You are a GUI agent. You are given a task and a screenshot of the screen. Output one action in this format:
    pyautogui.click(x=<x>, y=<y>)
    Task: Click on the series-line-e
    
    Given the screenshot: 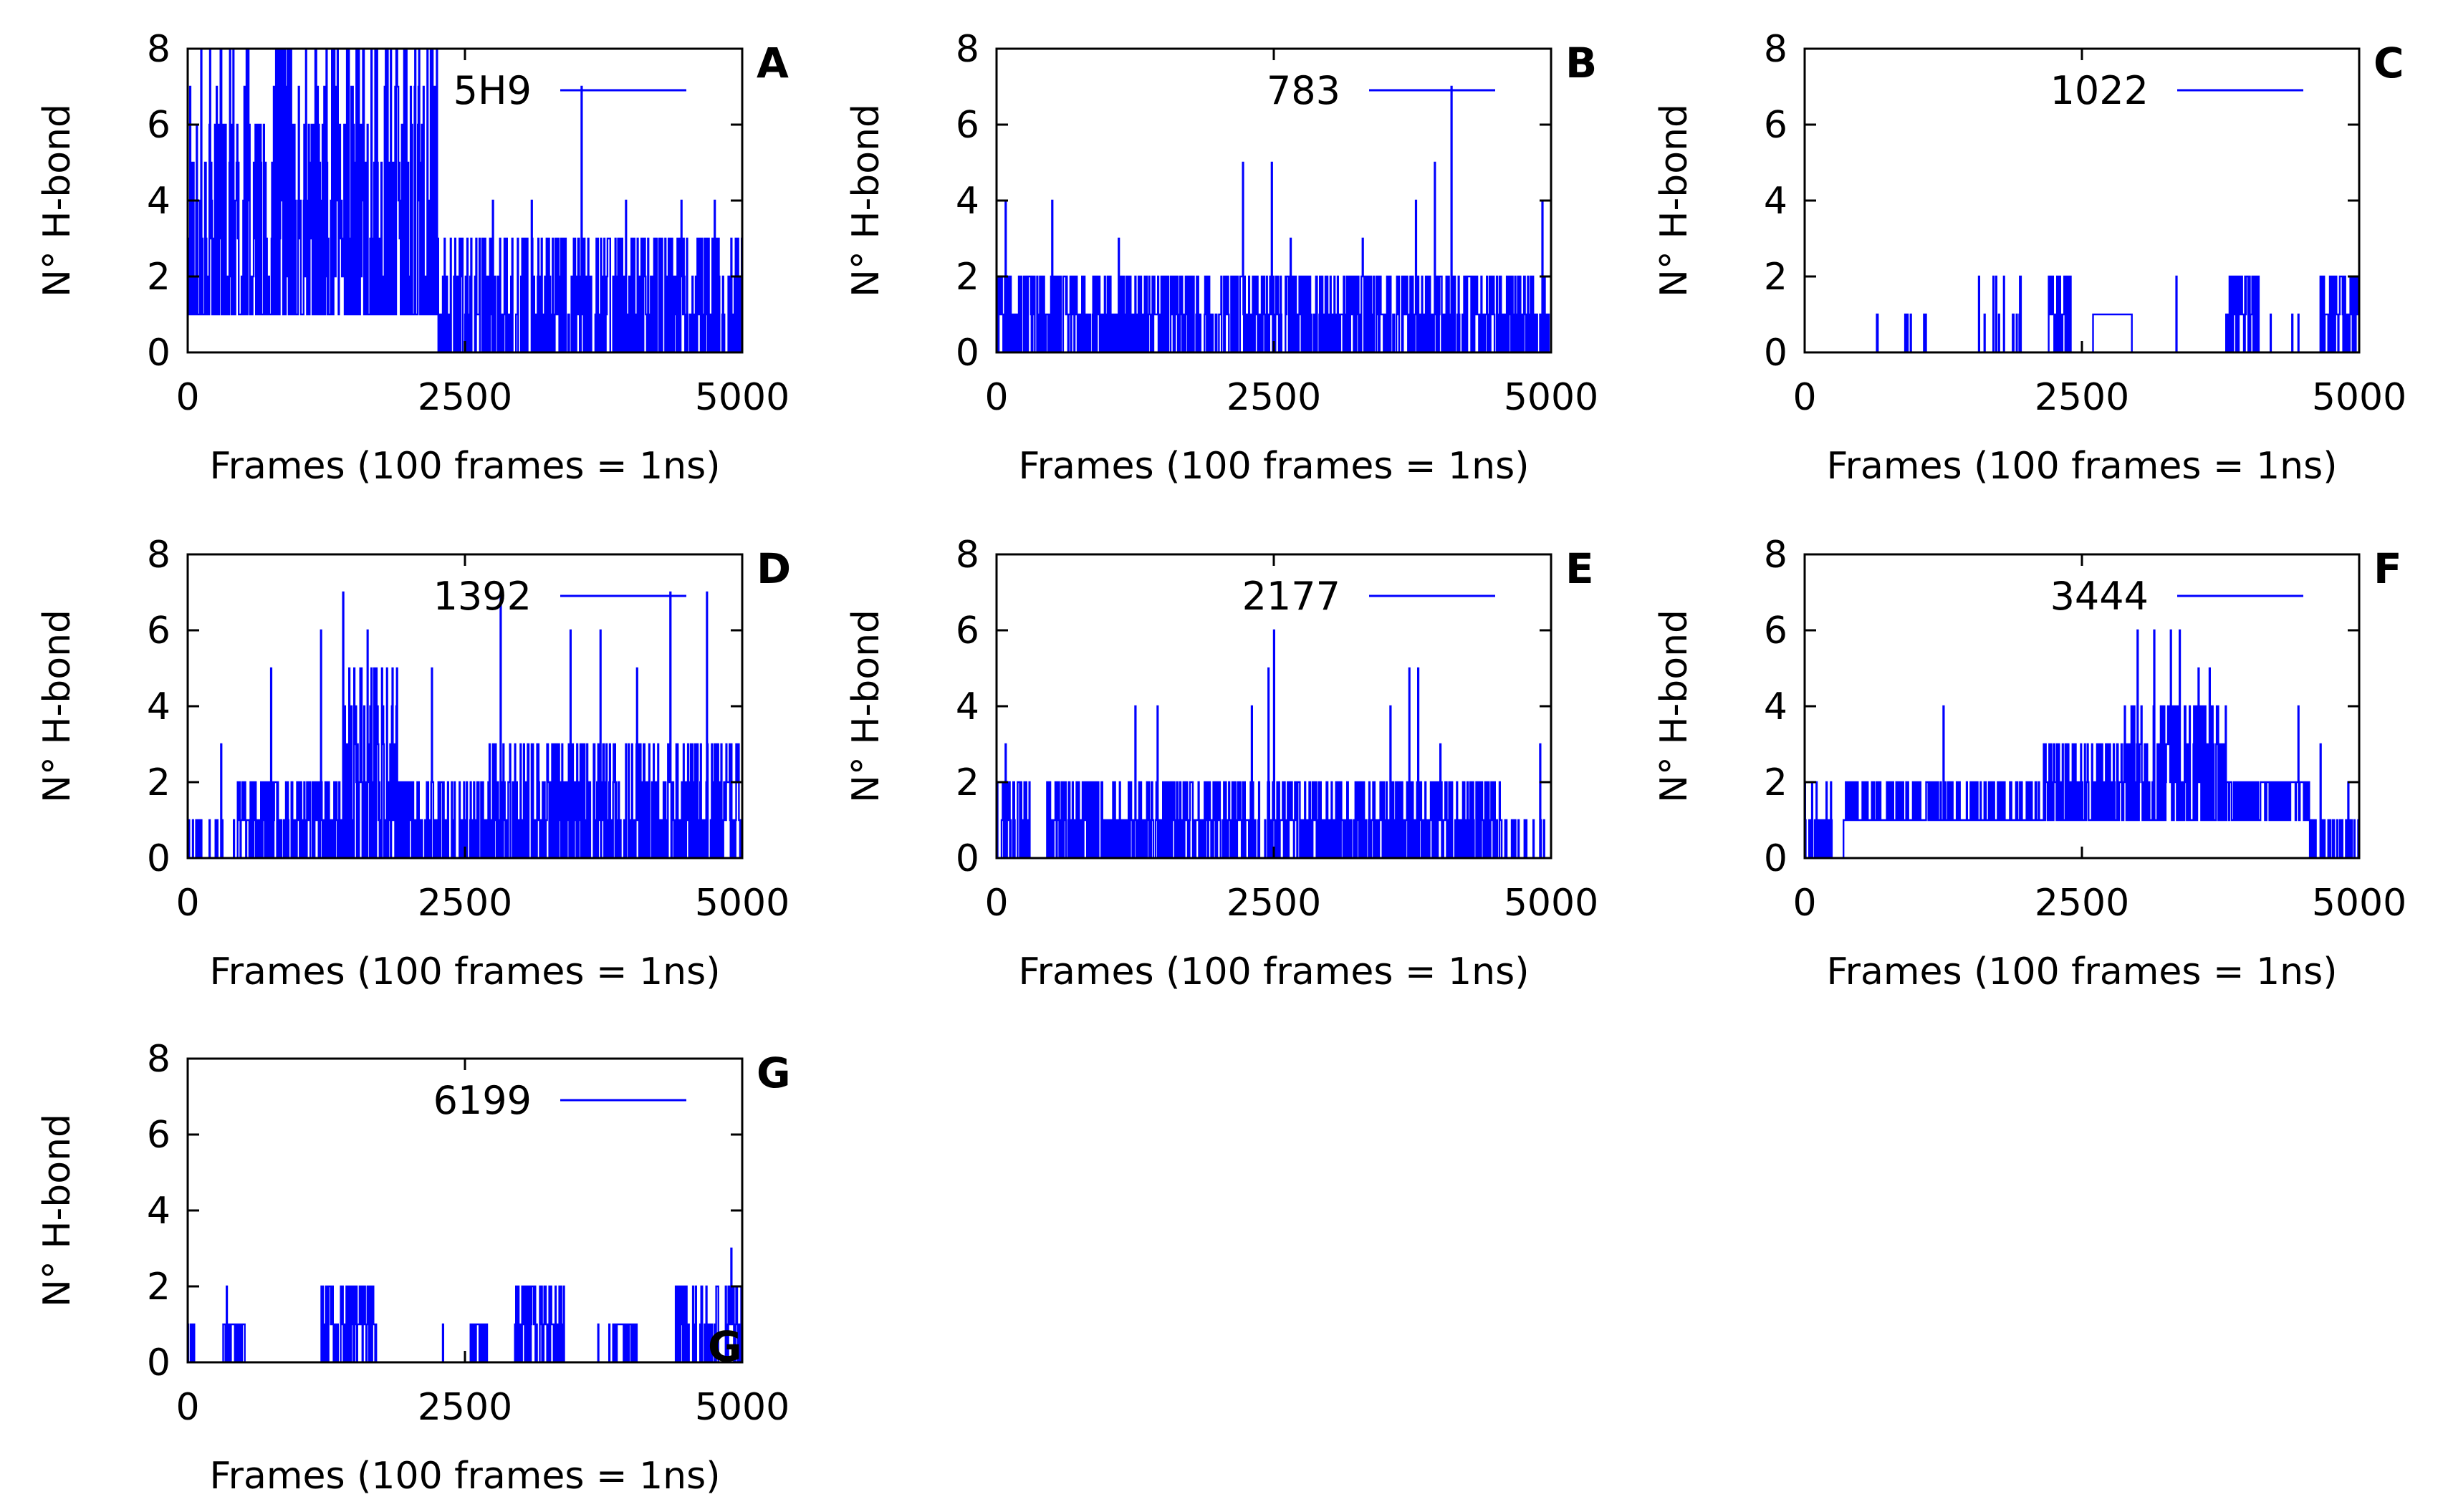 What is the action you would take?
    pyautogui.click(x=1274, y=744)
    